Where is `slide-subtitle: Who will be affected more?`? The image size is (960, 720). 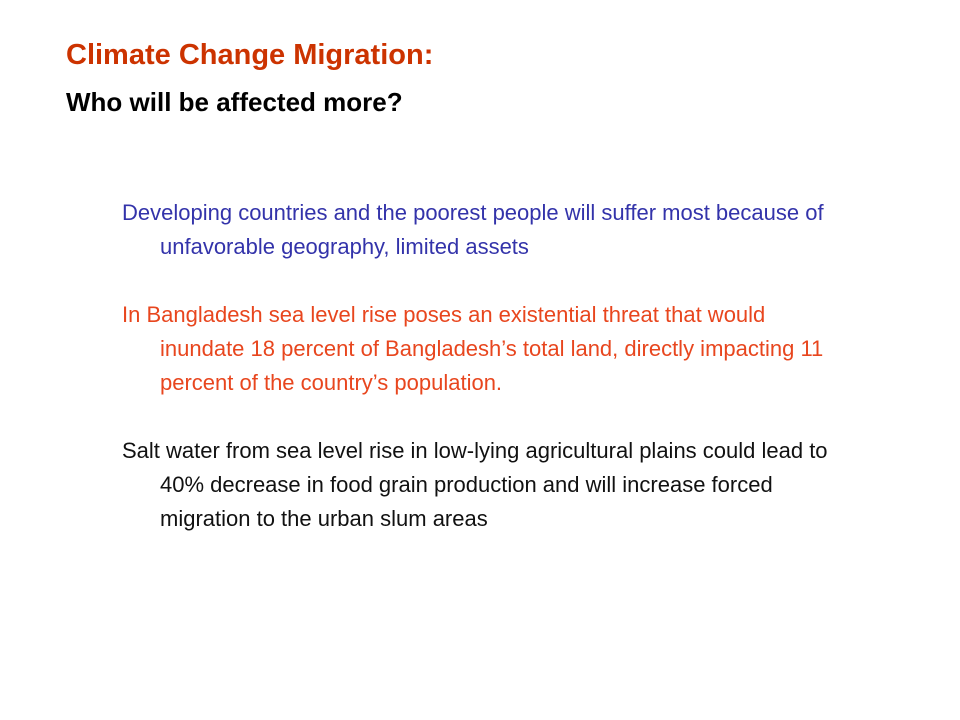
slide-subtitle: Who will be affected more? is located at coordinates (234, 102).